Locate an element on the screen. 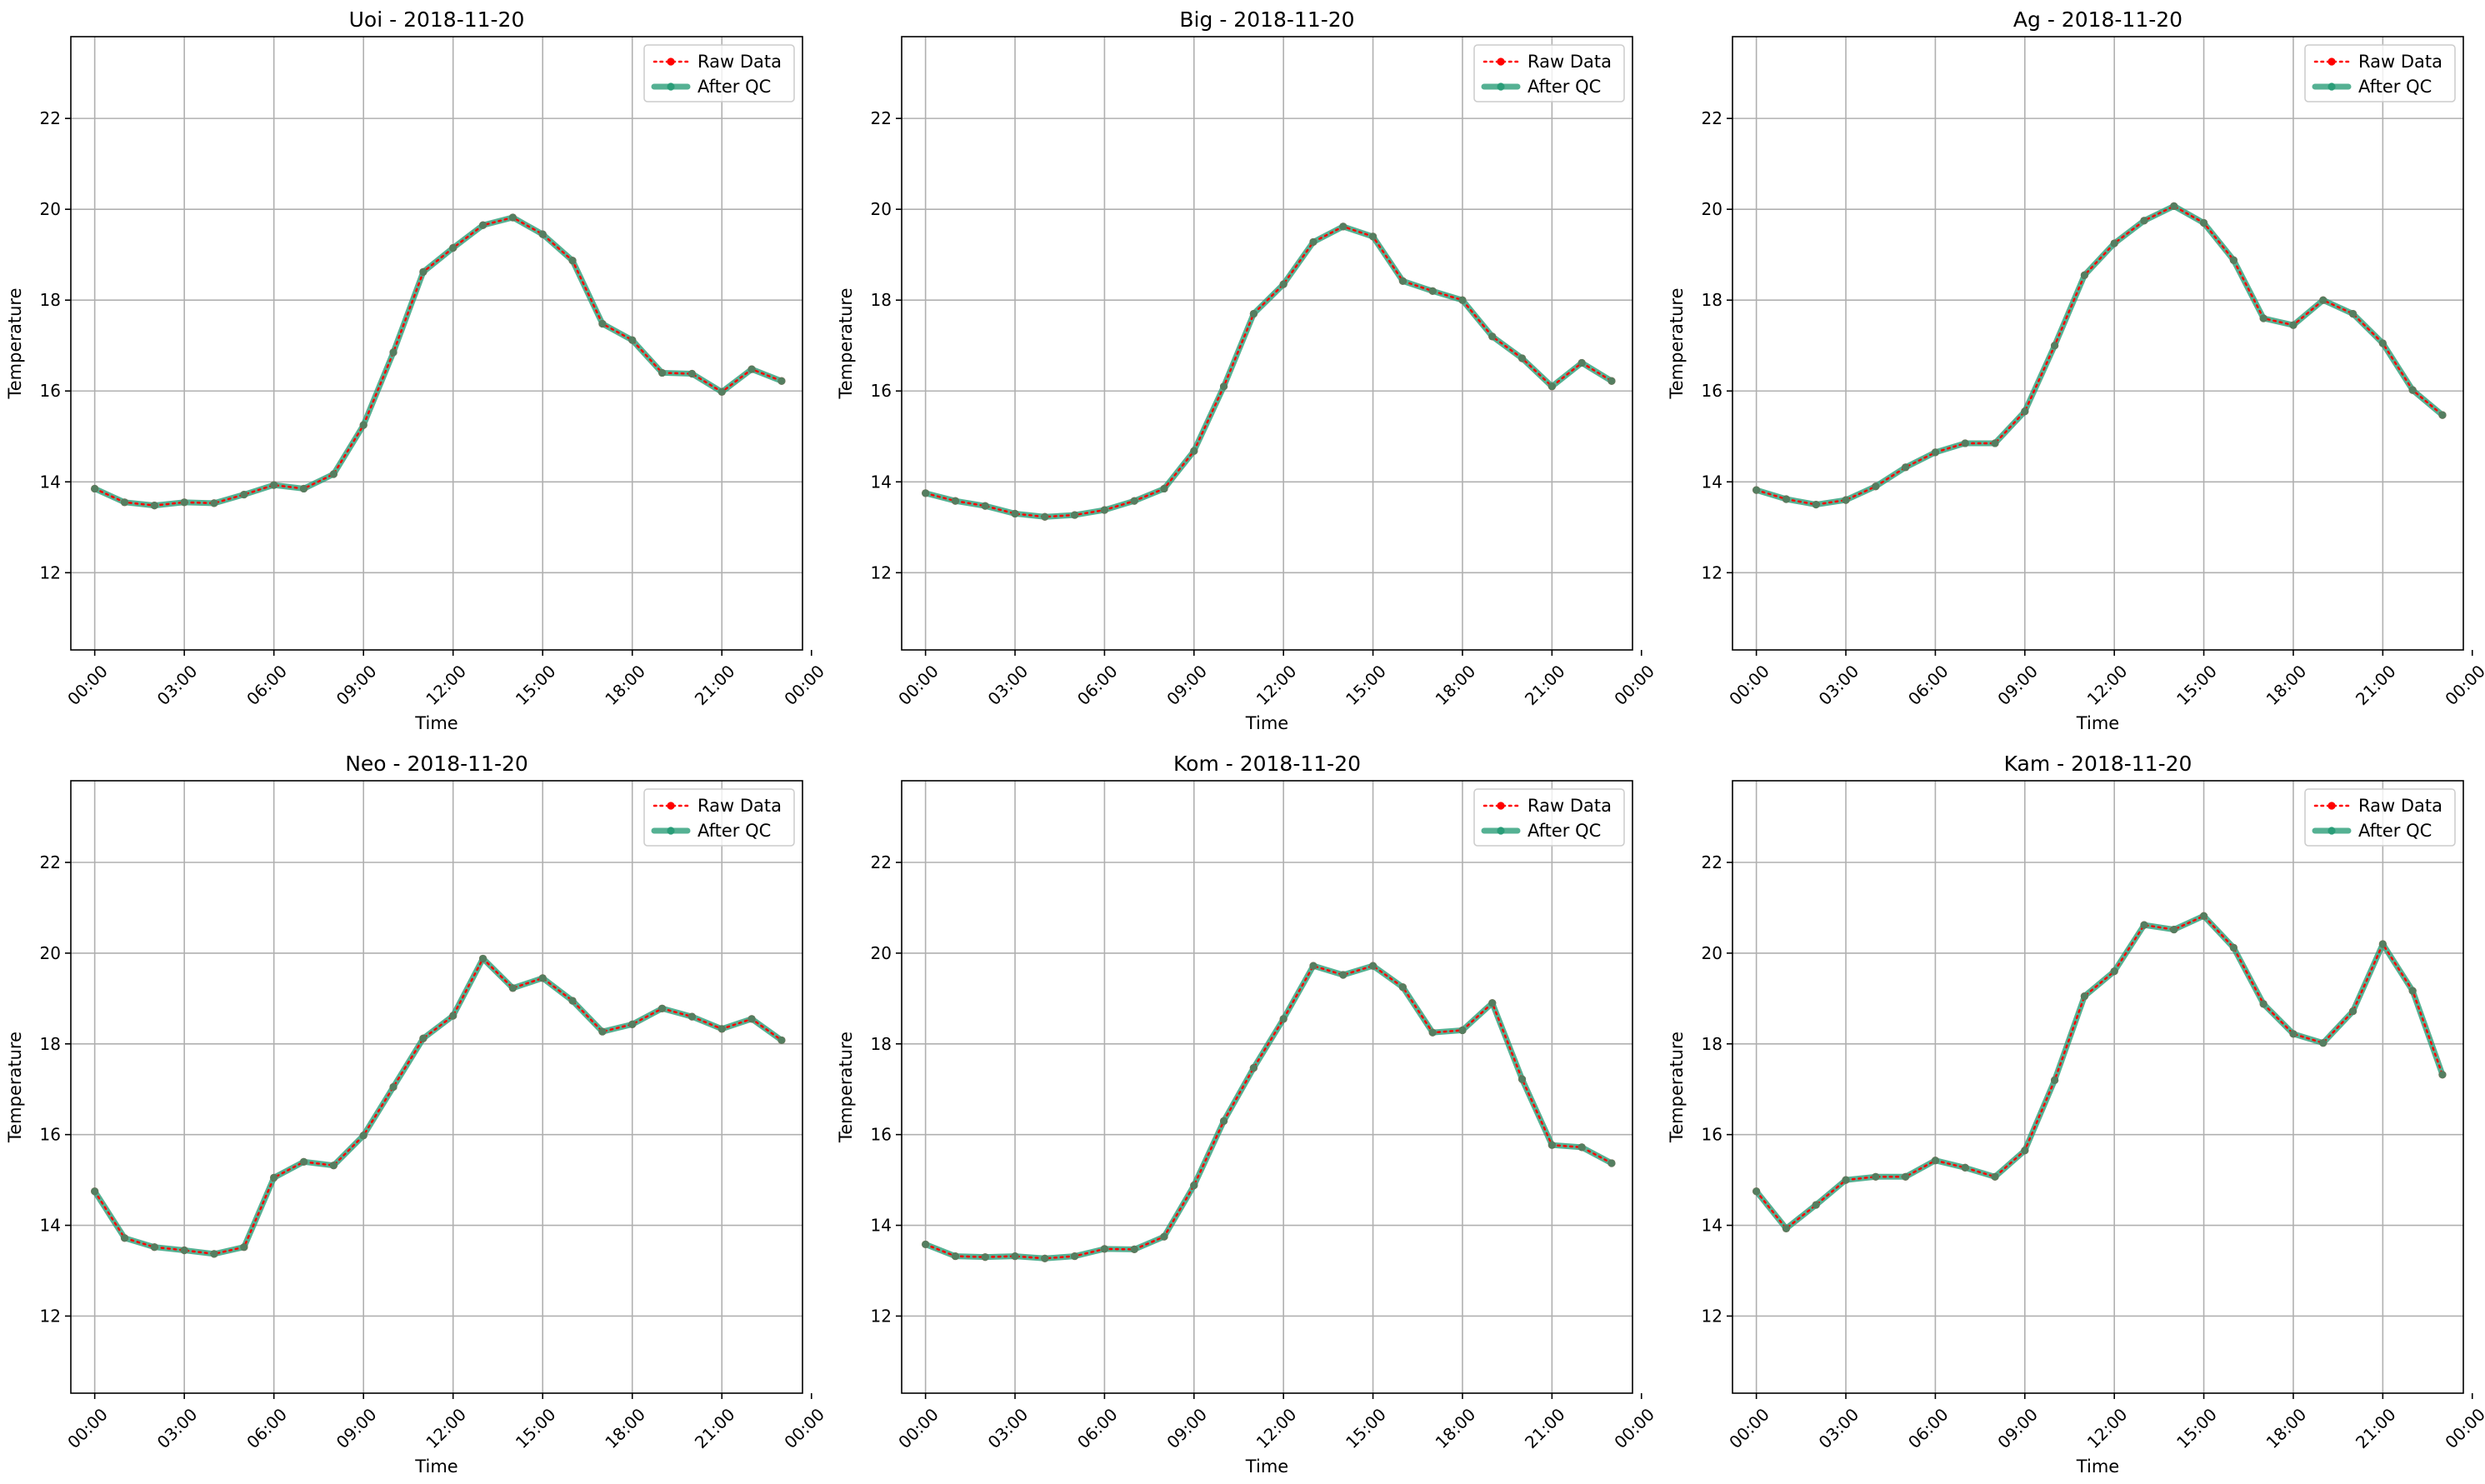  y-tick-label: 20 is located at coordinates (1712, 209).